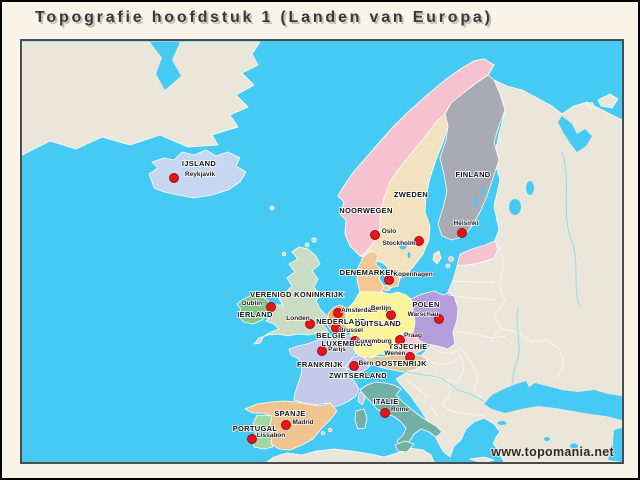 This screenshot has height=480, width=640. Describe the element at coordinates (502, 423) in the screenshot. I see `sea-of-marmara` at that location.